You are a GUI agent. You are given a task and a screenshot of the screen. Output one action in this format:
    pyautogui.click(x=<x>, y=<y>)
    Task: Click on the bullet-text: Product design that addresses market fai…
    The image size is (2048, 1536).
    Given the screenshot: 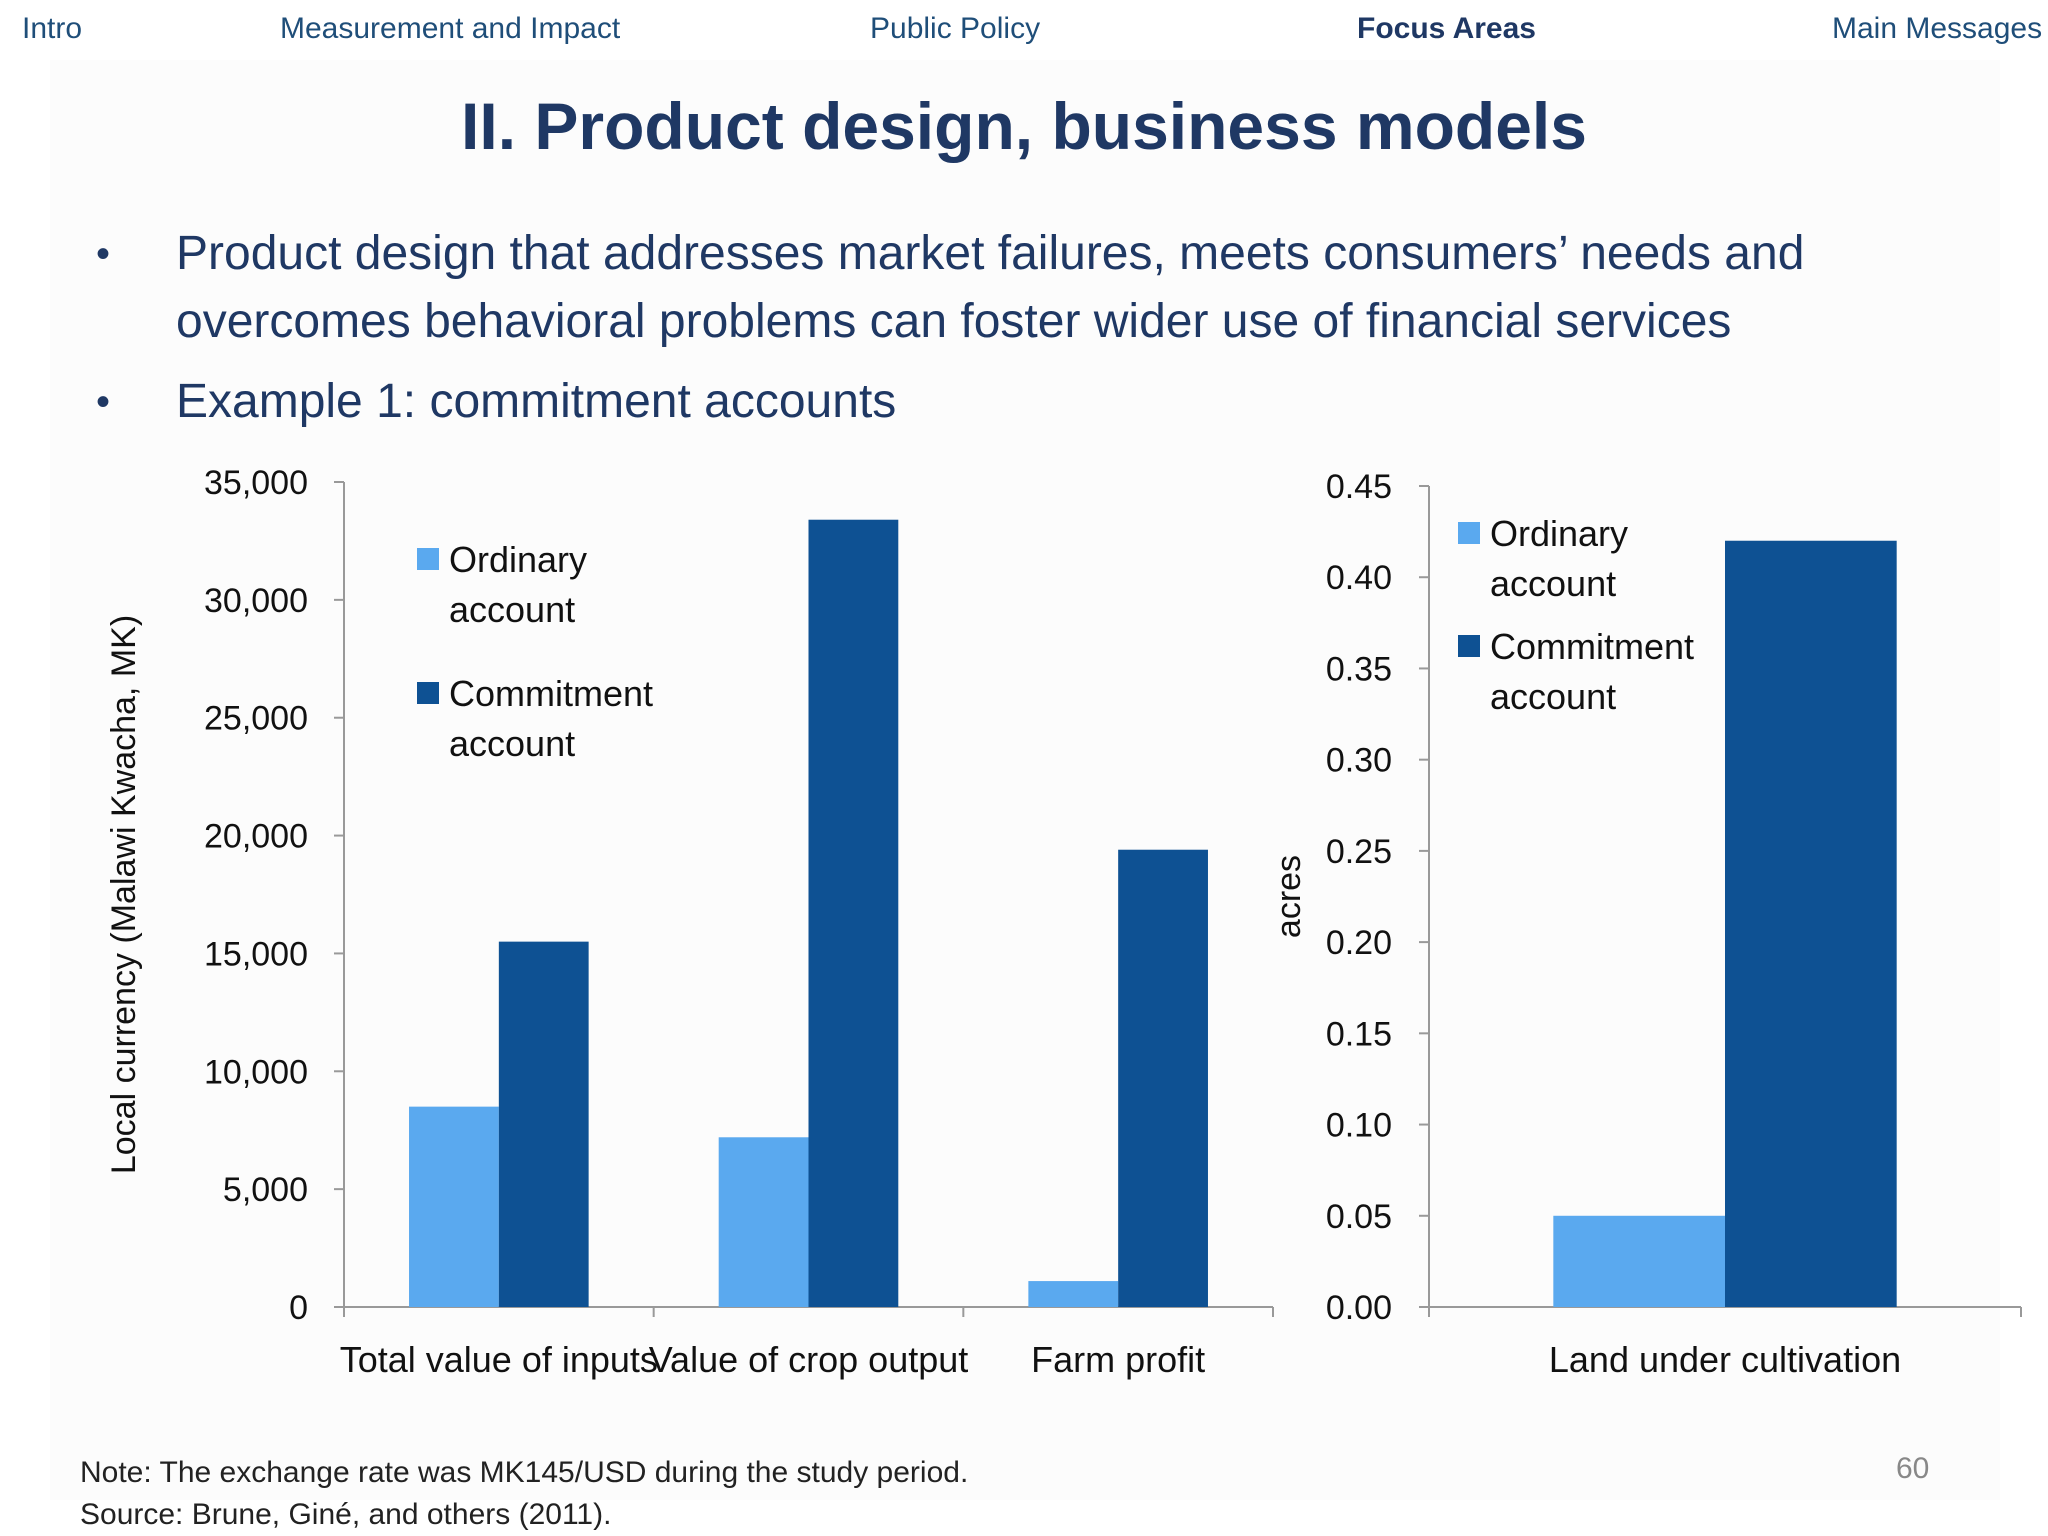 What is the action you would take?
    pyautogui.click(x=990, y=287)
    